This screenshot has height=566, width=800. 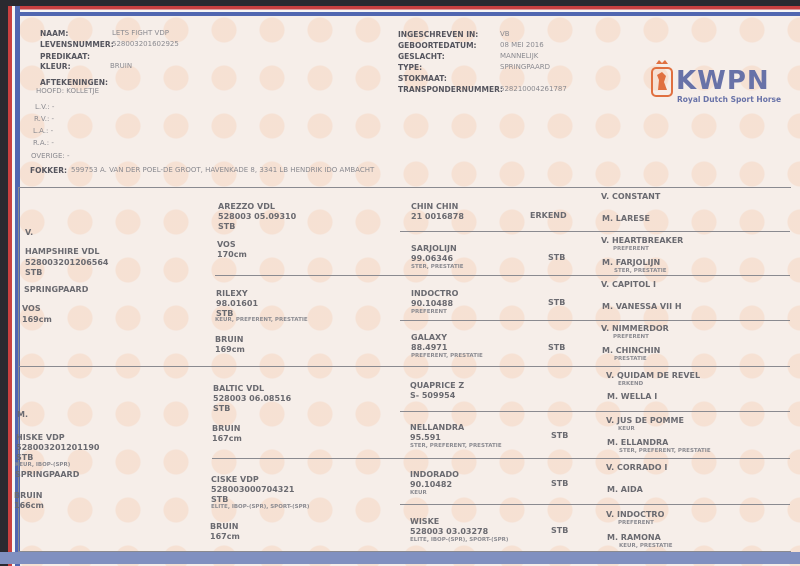 I want to click on gp-name: AREZZO VDL, so click(x=246, y=206).